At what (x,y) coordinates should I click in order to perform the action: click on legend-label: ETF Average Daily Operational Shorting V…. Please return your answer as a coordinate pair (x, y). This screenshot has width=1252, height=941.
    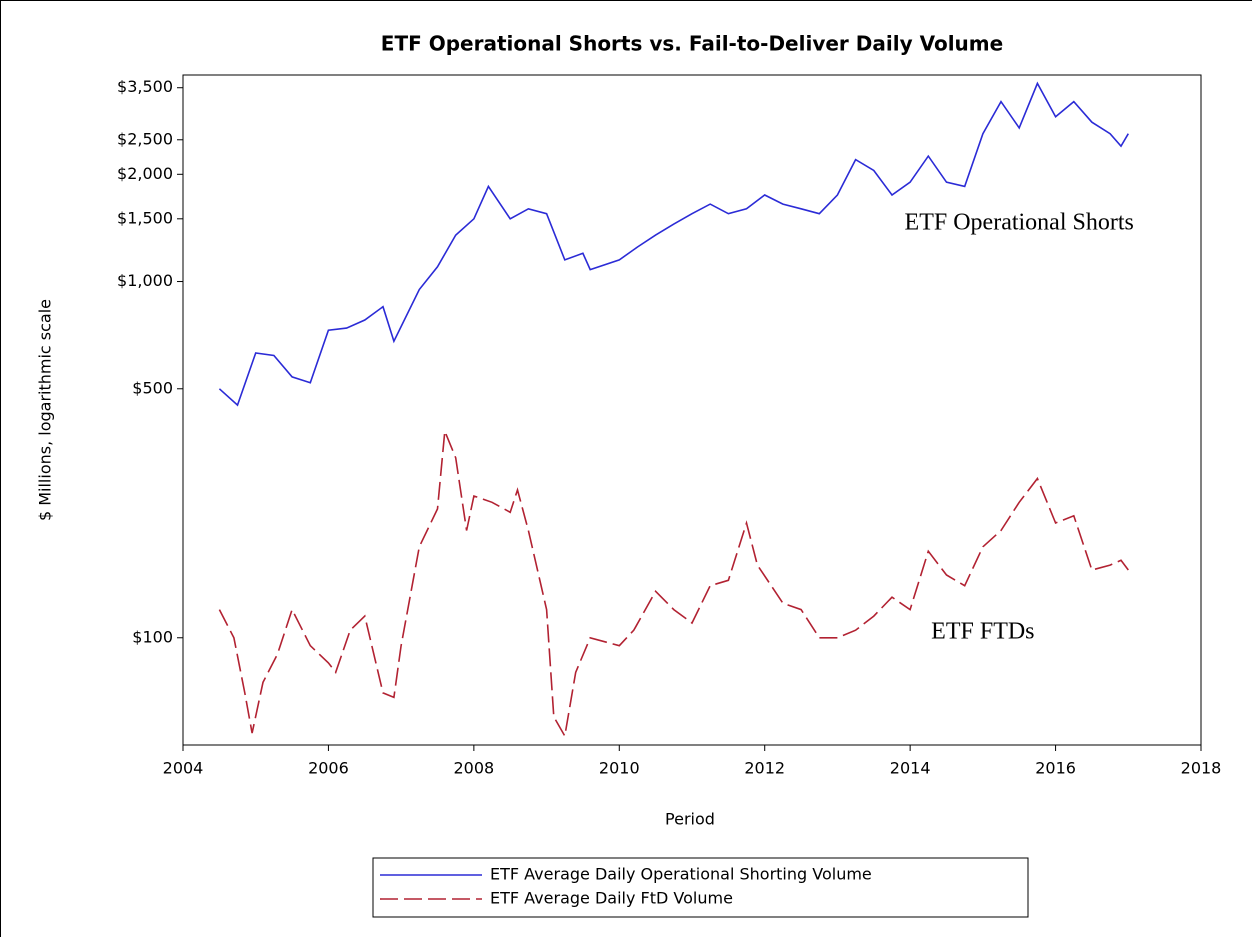
    Looking at the image, I should click on (681, 874).